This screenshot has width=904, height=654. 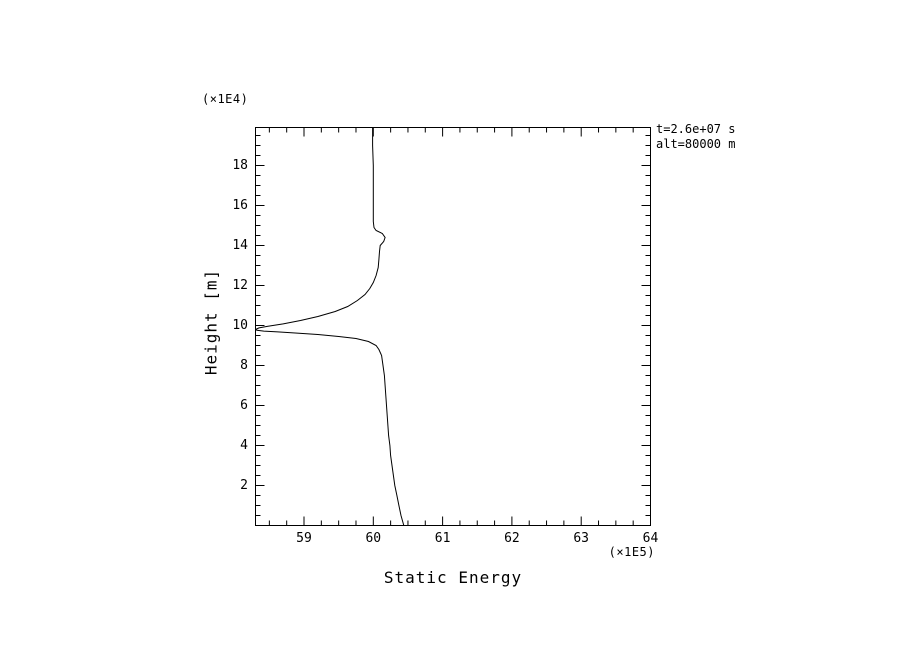 I want to click on x-axis-scale-label: (×1E5), so click(x=631, y=552).